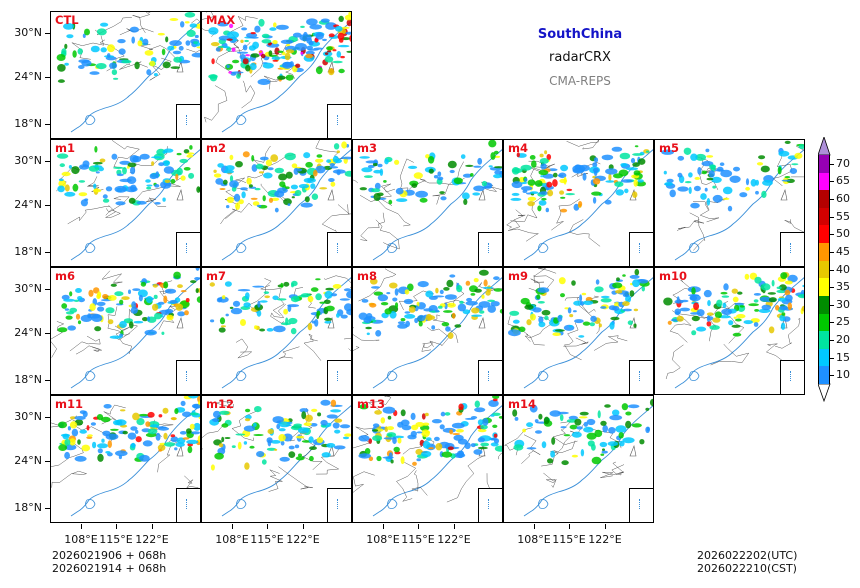 This screenshot has height=588, width=860. Describe the element at coordinates (792, 249) in the screenshot. I see `south-sea-inset` at that location.